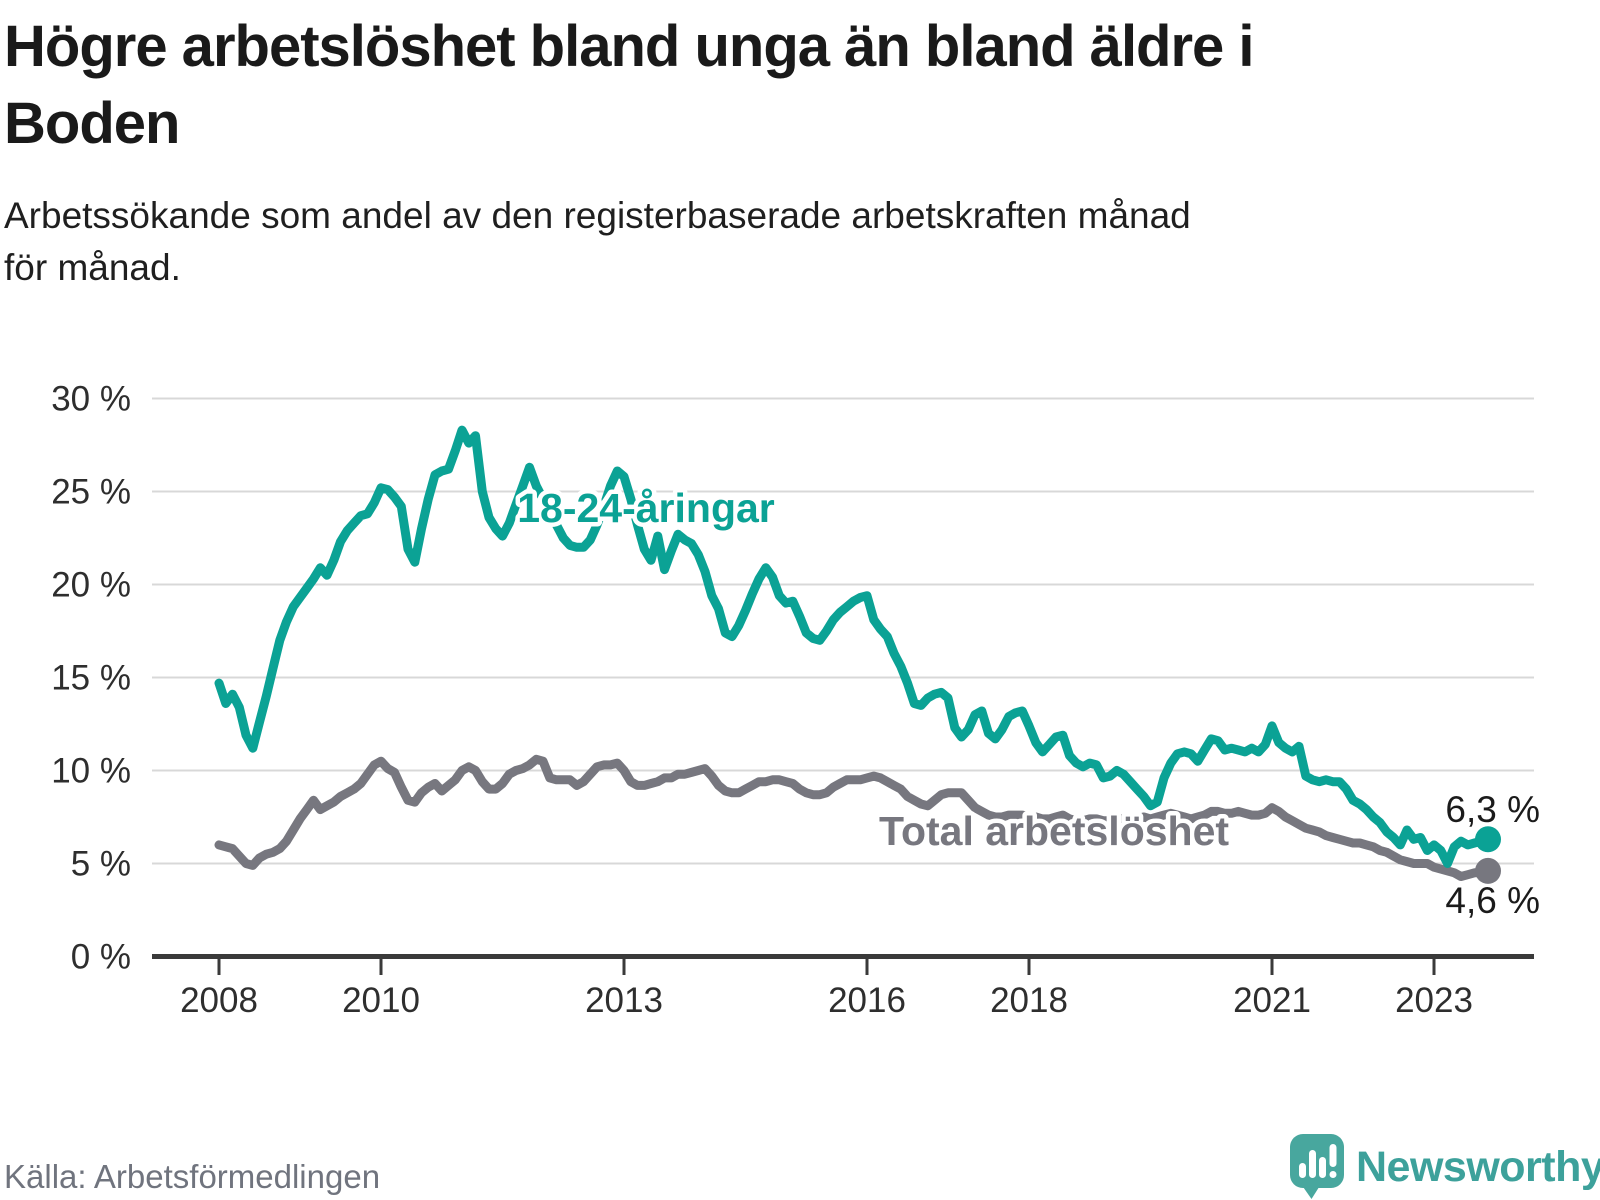 The image size is (1600, 1200). I want to click on youth-series-label: 18-24-åringar, so click(646, 508).